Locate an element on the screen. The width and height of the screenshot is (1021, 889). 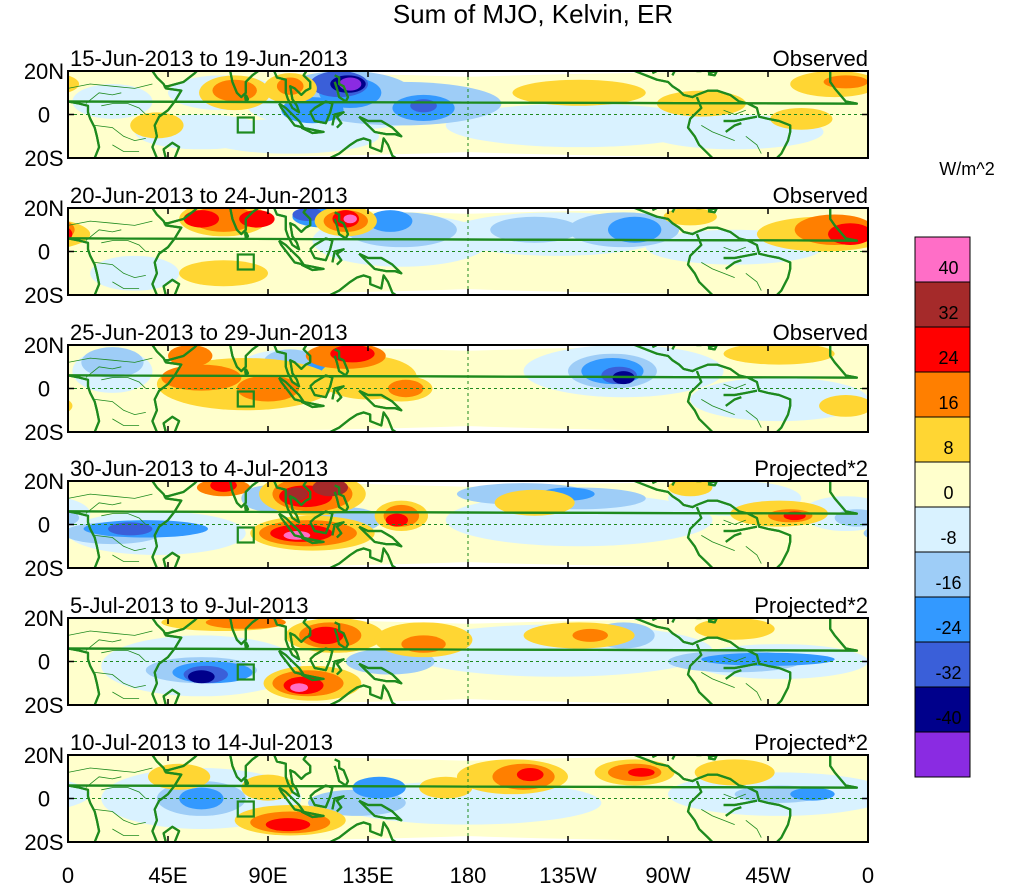
x-tick-label: 135E is located at coordinates (367, 875).